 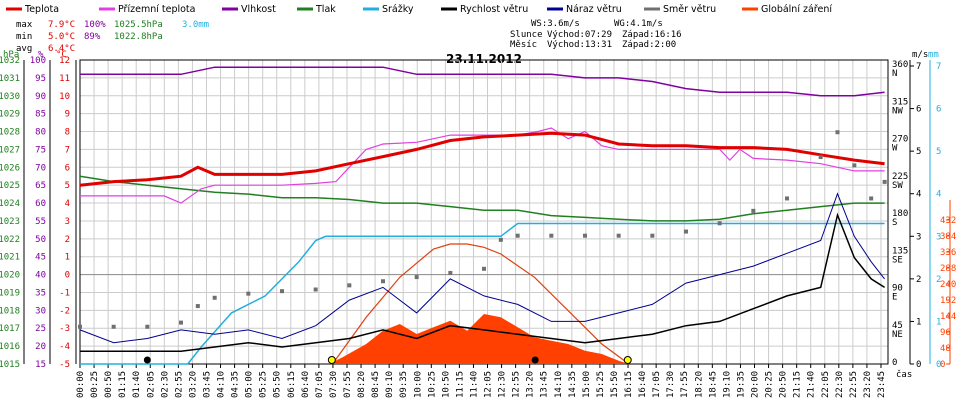 What do you see at coordinates (897, 289) in the screenshot?
I see `y-tick-dir: 90` at bounding box center [897, 289].